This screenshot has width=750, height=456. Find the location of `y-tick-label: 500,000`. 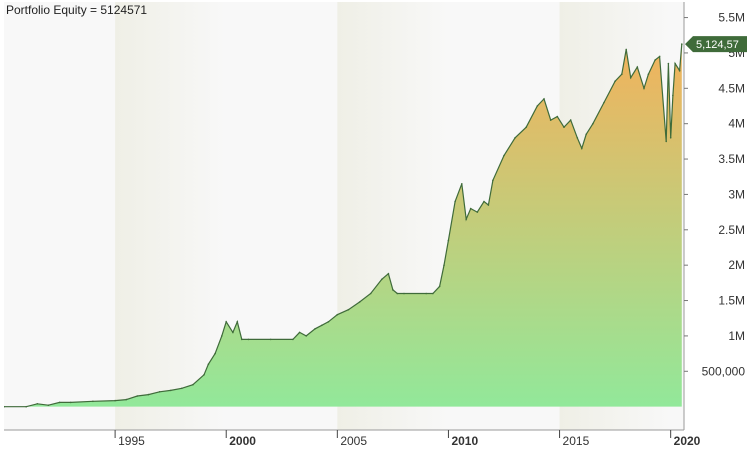

y-tick-label: 500,000 is located at coordinates (724, 371).